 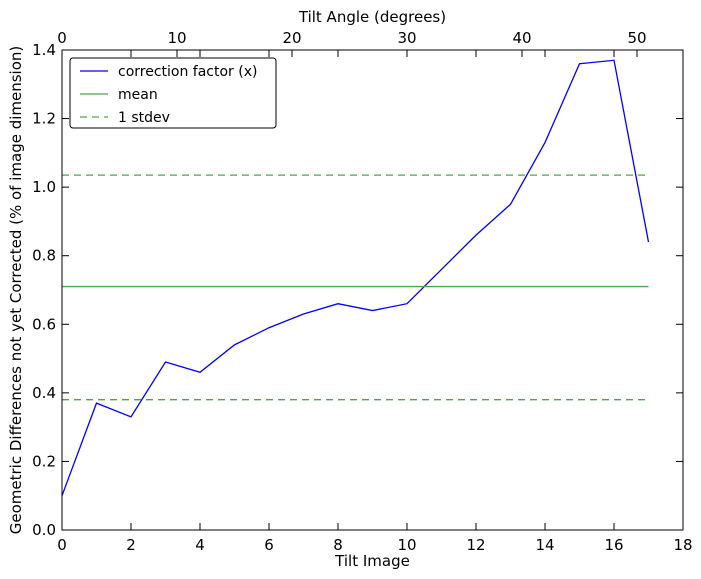 I want to click on y-tick-label: 0.6, so click(x=44, y=324).